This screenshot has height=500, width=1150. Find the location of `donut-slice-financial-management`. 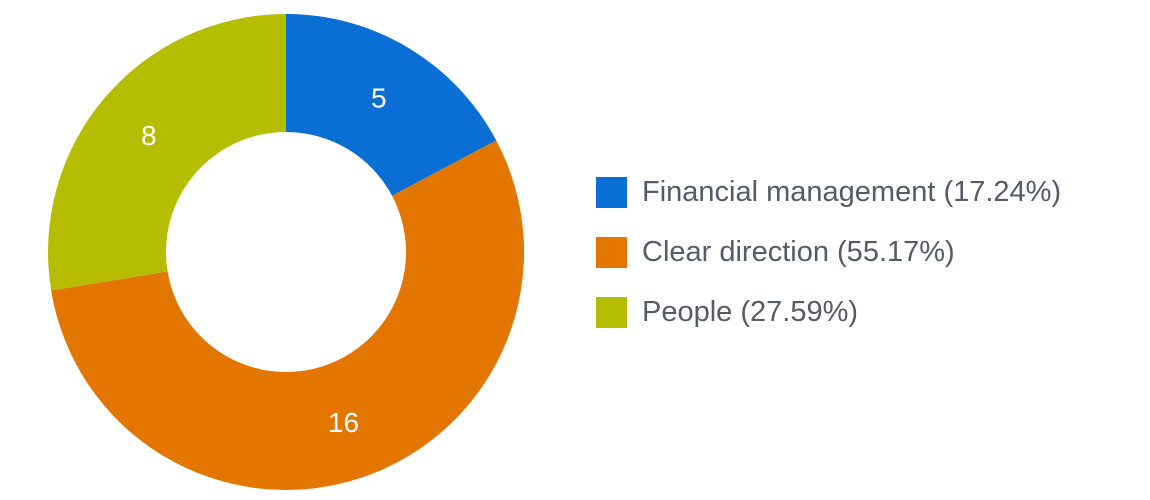

donut-slice-financial-management is located at coordinates (391, 105).